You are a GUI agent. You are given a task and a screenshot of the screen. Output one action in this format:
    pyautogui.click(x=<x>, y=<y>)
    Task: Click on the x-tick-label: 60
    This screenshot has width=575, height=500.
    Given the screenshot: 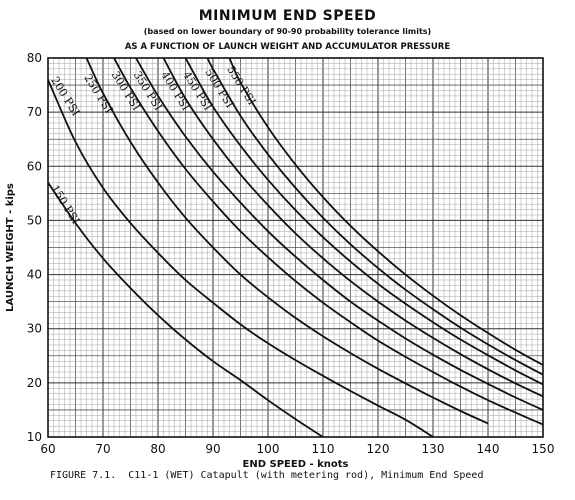 What is the action you would take?
    pyautogui.click(x=47, y=449)
    